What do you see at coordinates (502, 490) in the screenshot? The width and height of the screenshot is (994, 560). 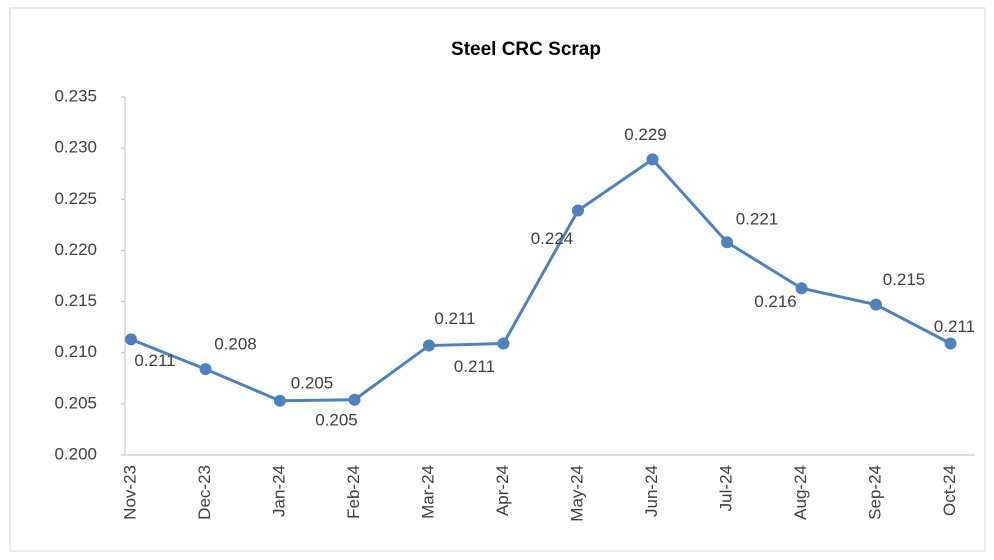 I see `x-tick-label: Apr-24` at bounding box center [502, 490].